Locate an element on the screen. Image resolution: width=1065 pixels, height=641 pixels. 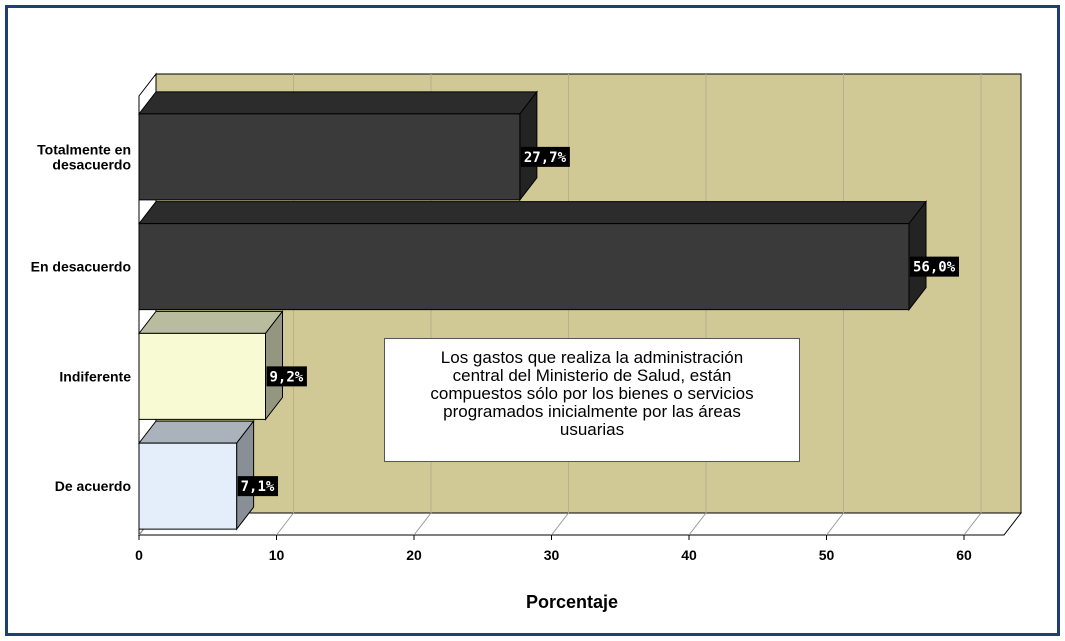
category-label: Indiferente is located at coordinates (95, 376).